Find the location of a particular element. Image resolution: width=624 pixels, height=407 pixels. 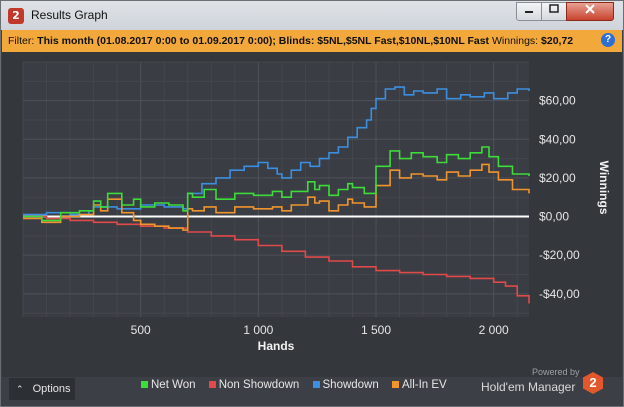

maximize-button is located at coordinates (554, 11).